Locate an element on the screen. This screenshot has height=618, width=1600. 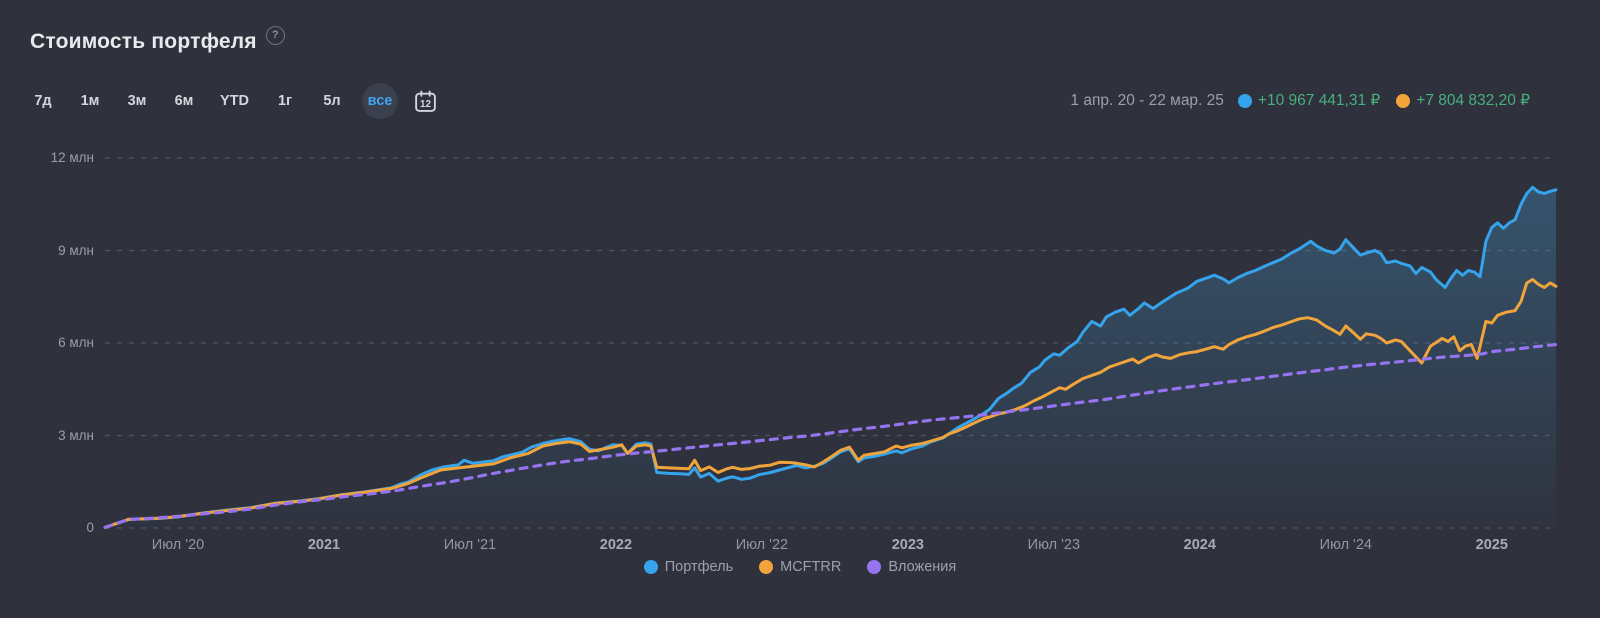
legend-label-invested: Вложения is located at coordinates (922, 567).